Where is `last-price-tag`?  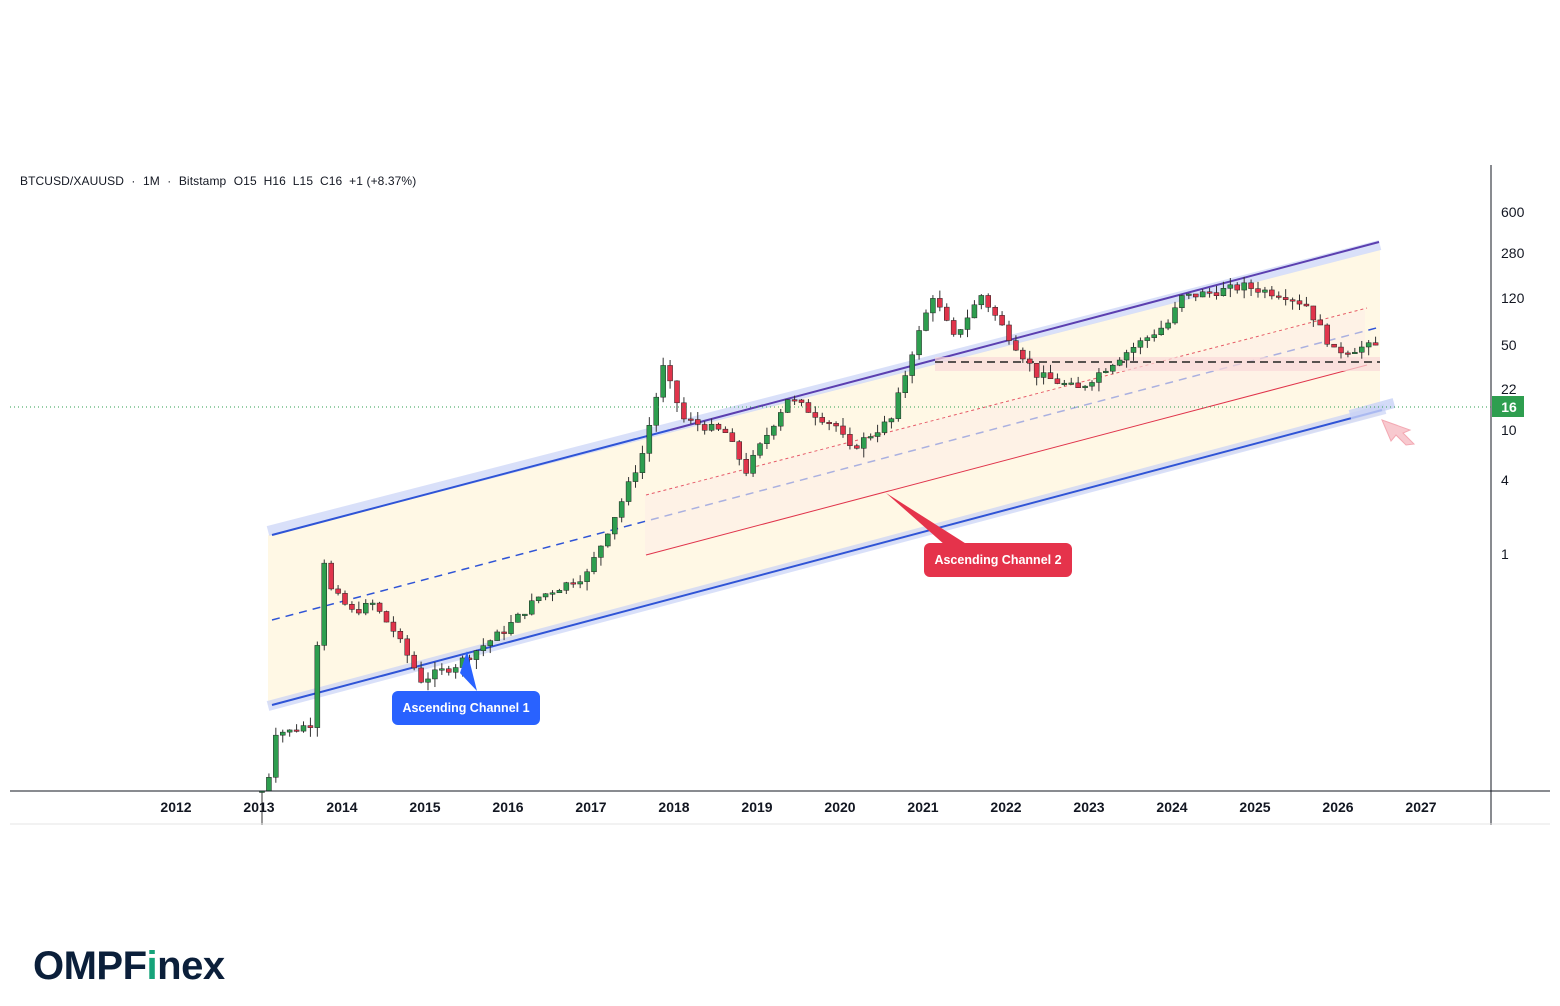
last-price-tag is located at coordinates (1508, 406).